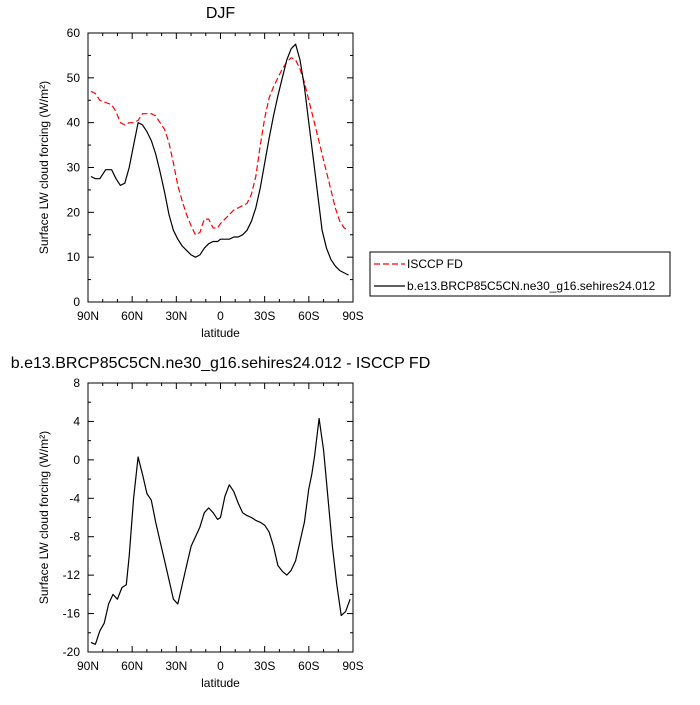 The image size is (700, 705). What do you see at coordinates (74, 212) in the screenshot?
I see `y-tick-label: 20` at bounding box center [74, 212].